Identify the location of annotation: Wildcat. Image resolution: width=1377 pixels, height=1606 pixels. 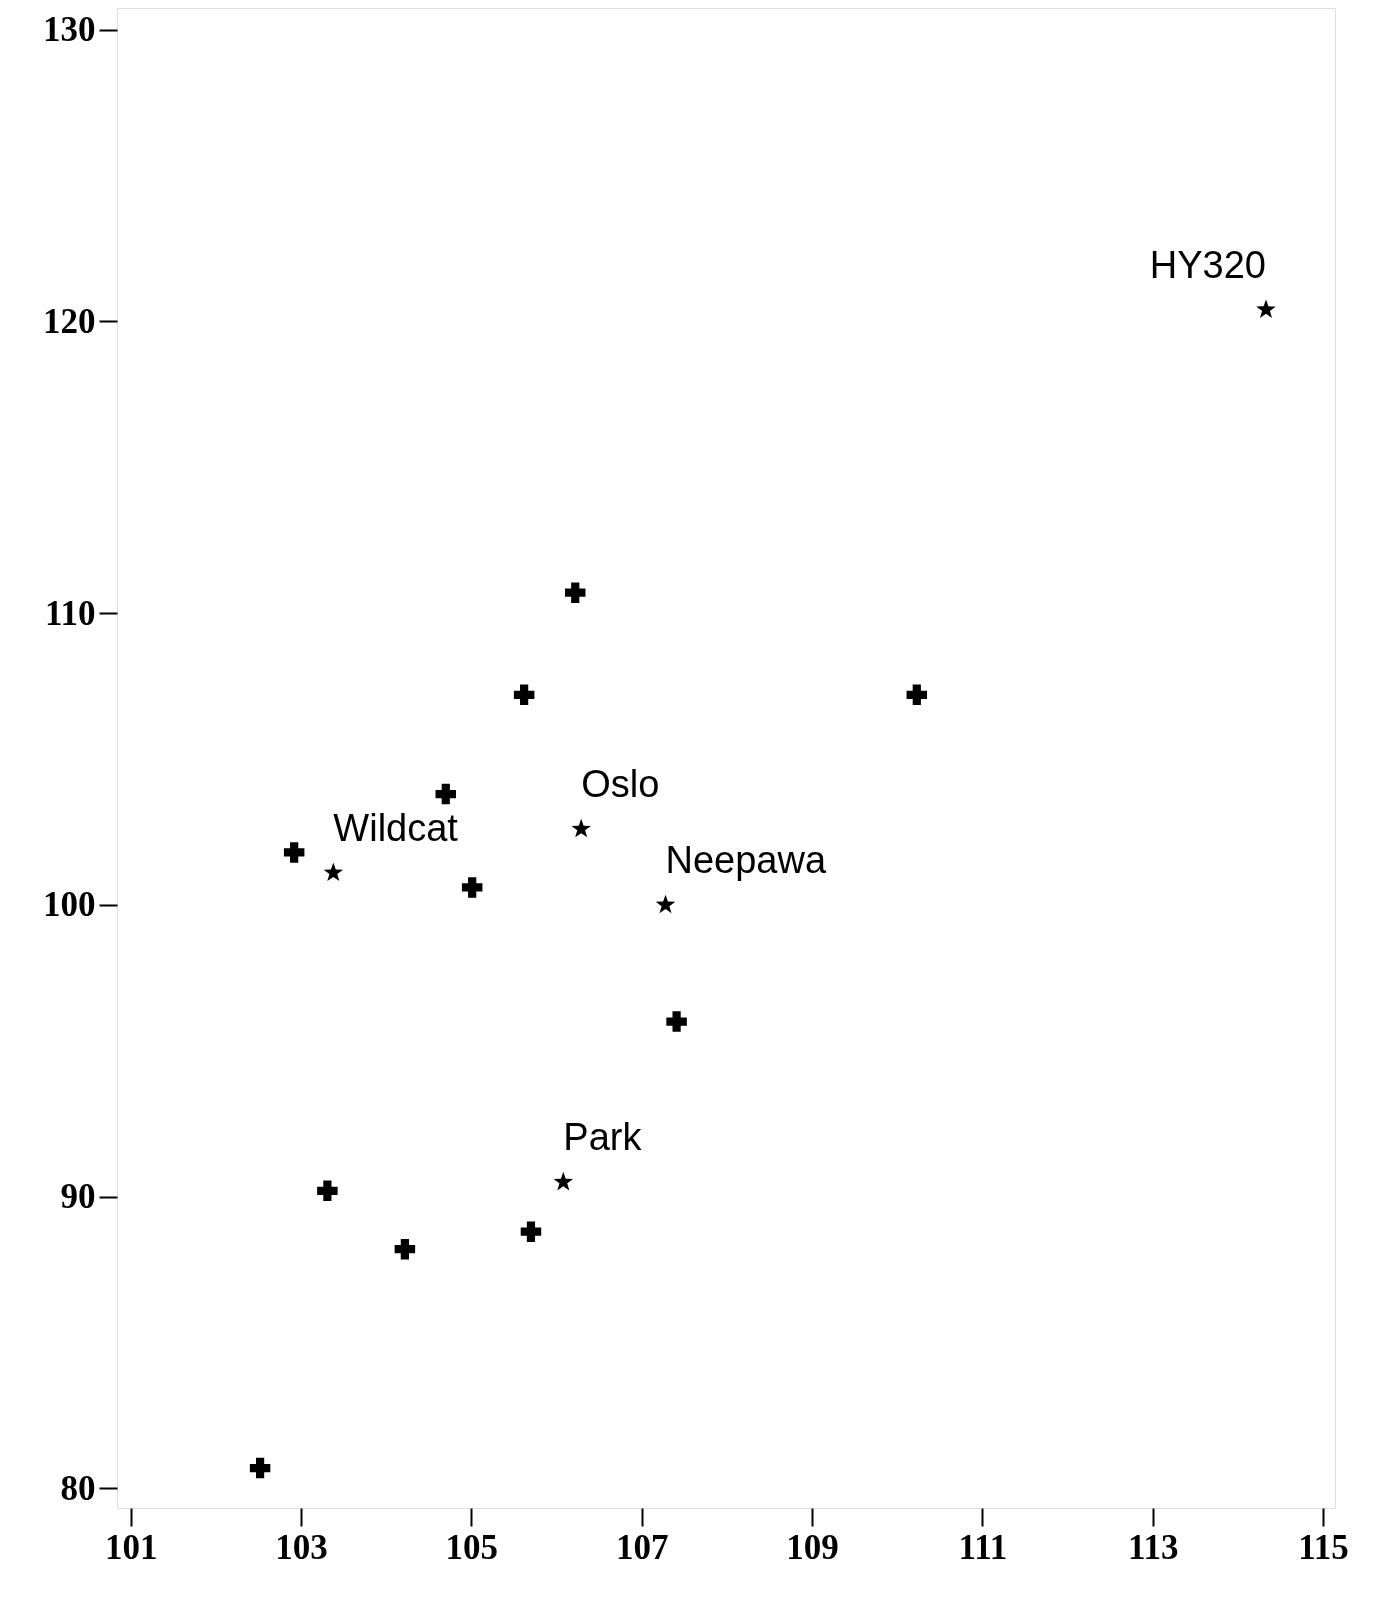
(396, 827).